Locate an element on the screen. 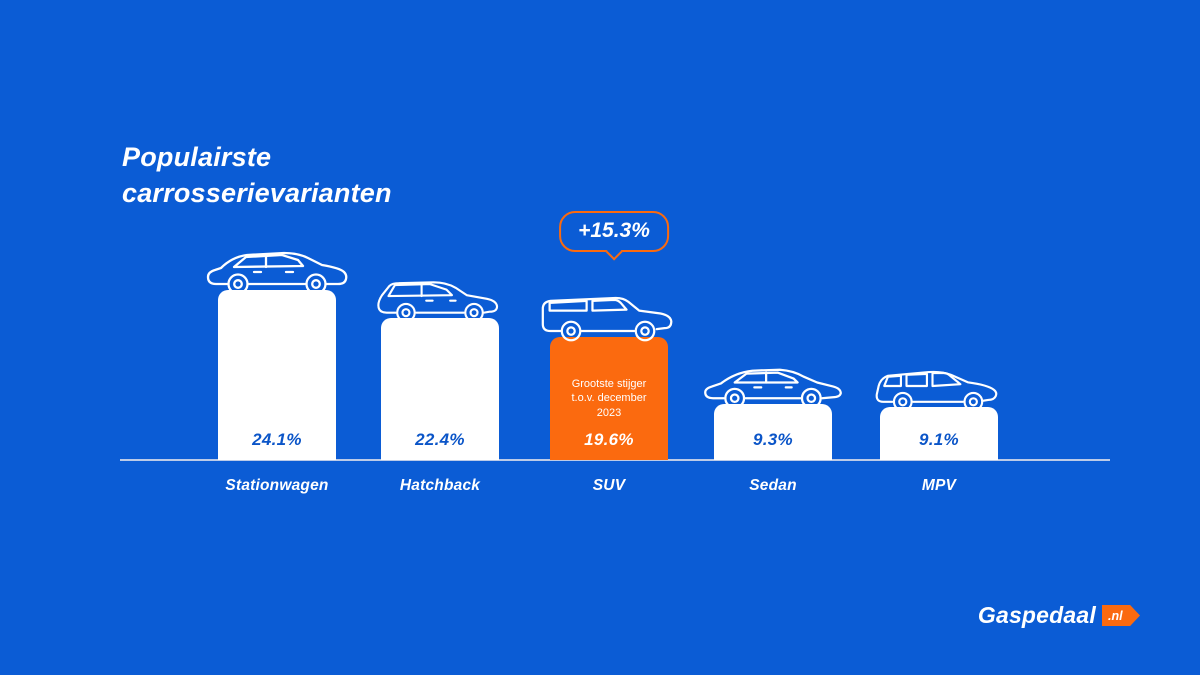 The width and height of the screenshot is (1200, 675). bar-stationwagen: 24.1% is located at coordinates (277, 375).